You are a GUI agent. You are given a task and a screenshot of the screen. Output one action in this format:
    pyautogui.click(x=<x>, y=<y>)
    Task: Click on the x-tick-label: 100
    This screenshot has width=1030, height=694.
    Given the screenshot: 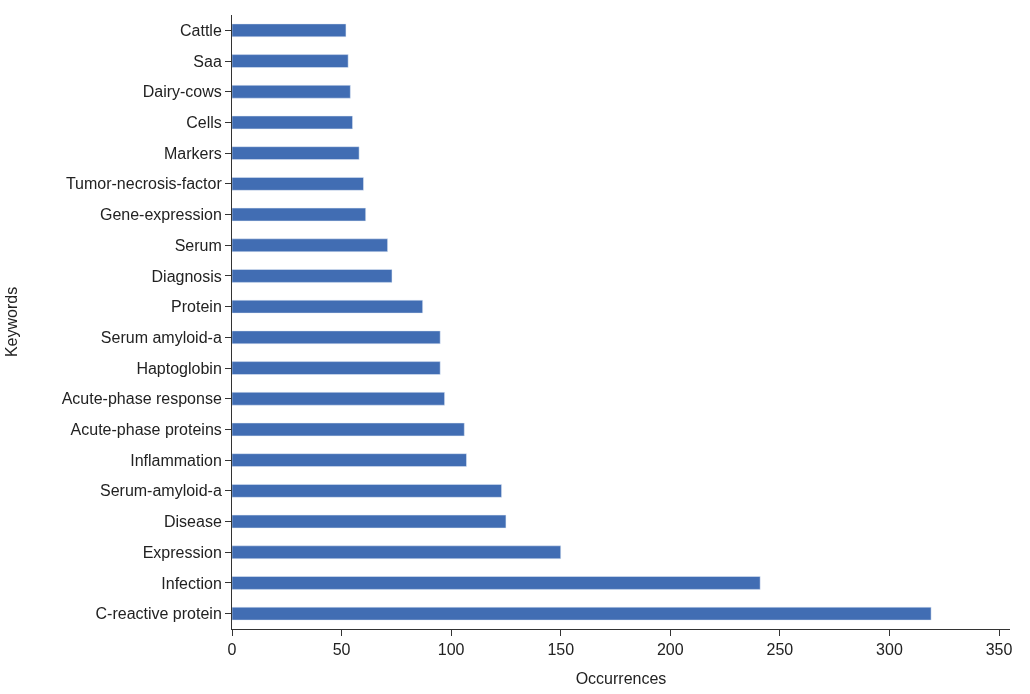 What is the action you would take?
    pyautogui.click(x=451, y=650)
    